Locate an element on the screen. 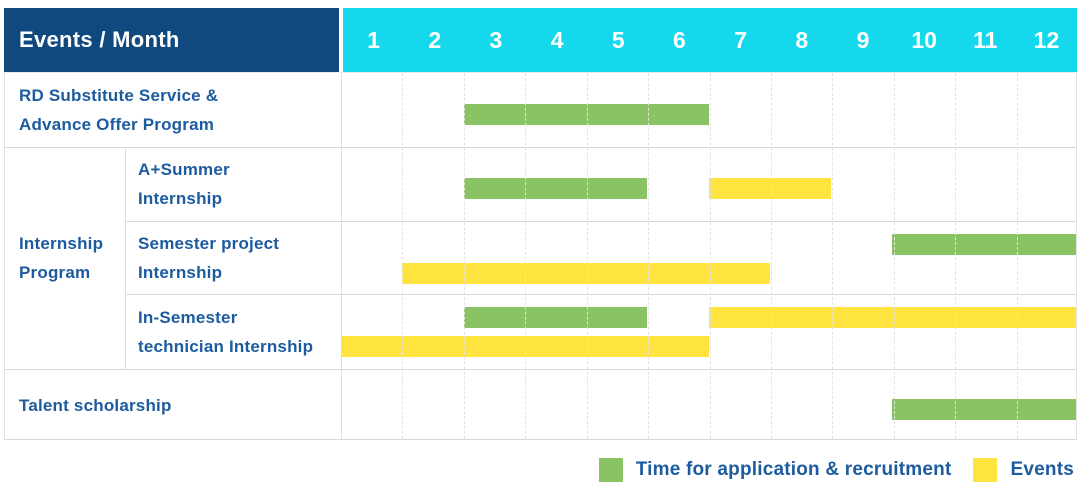 The image size is (1080, 494). row-label: In-Semester technician Internship is located at coordinates (233, 331).